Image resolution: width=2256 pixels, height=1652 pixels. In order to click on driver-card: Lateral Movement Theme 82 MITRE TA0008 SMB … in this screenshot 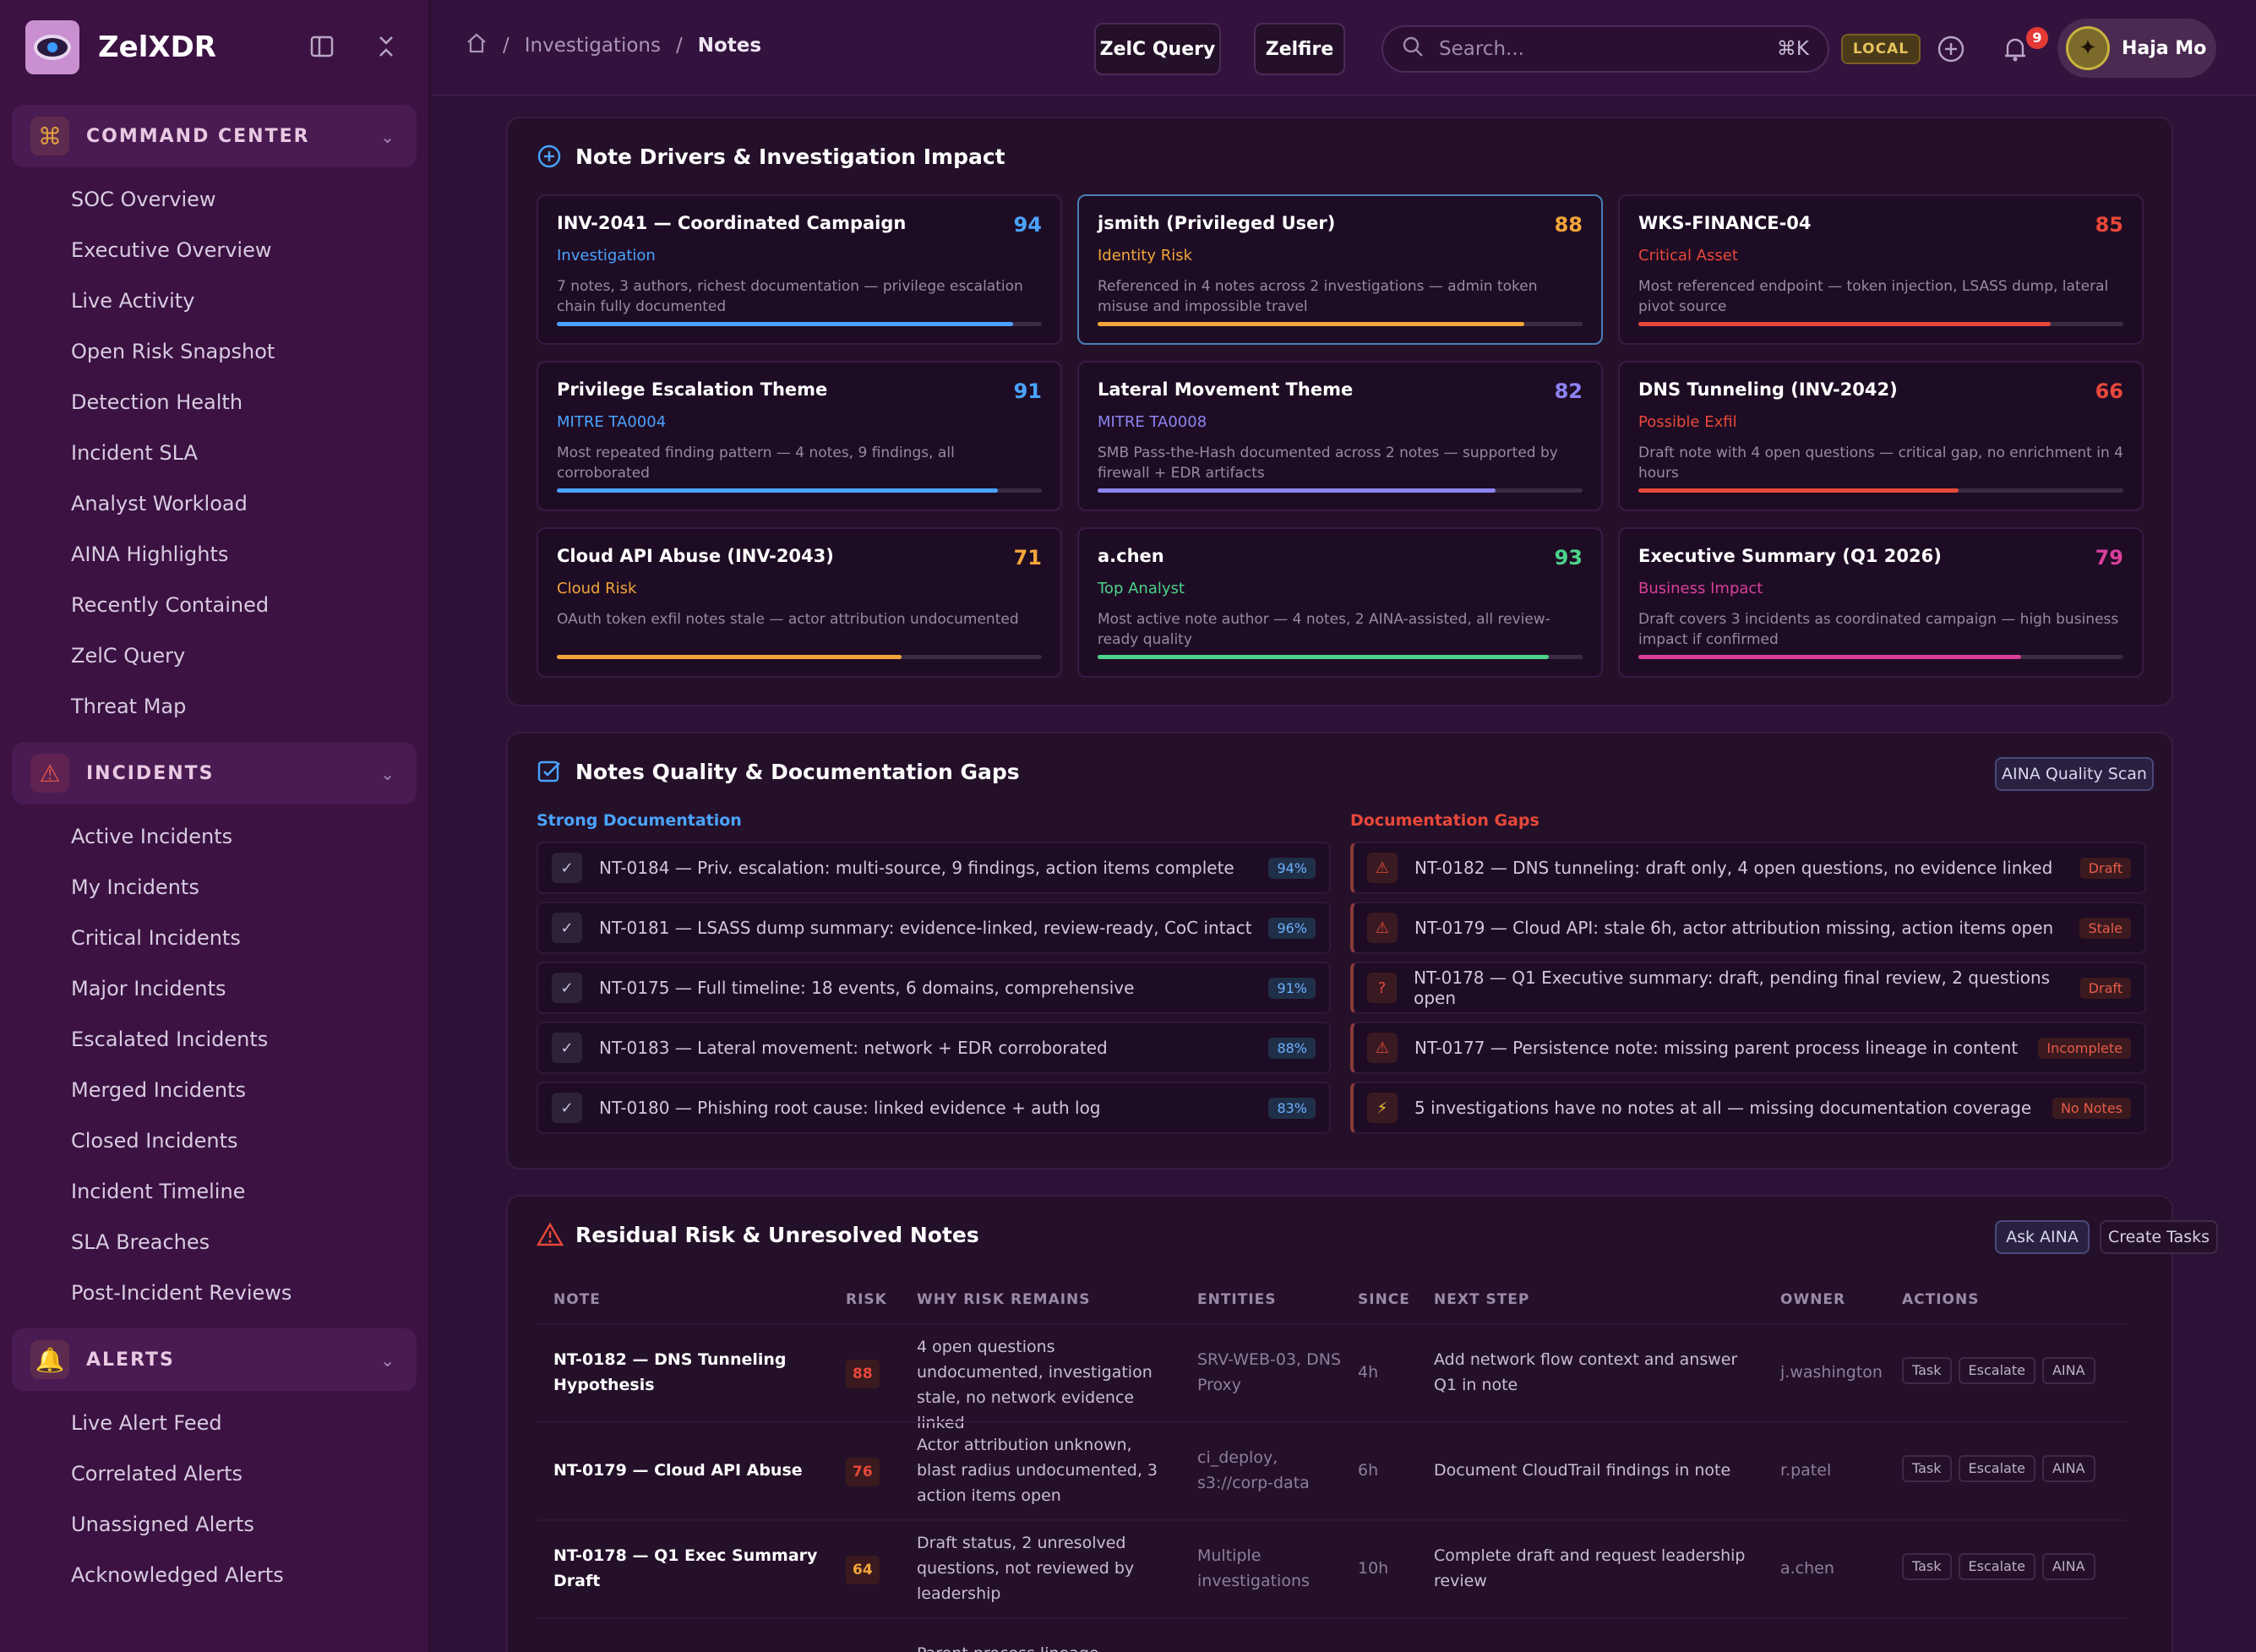, I will do `click(1340, 436)`.